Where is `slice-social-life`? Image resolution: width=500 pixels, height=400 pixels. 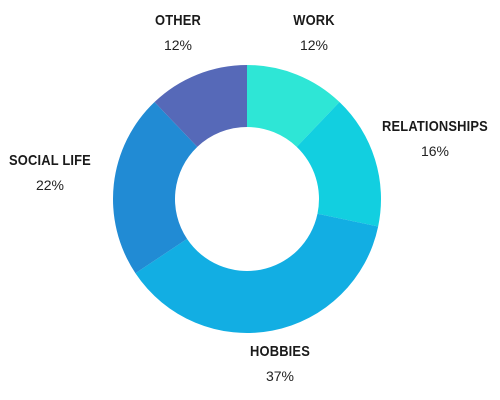
slice-social-life is located at coordinates (155, 188).